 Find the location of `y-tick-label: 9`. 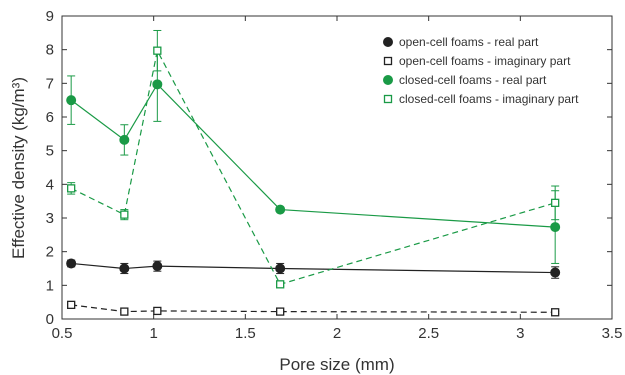

y-tick-label: 9 is located at coordinates (50, 16).